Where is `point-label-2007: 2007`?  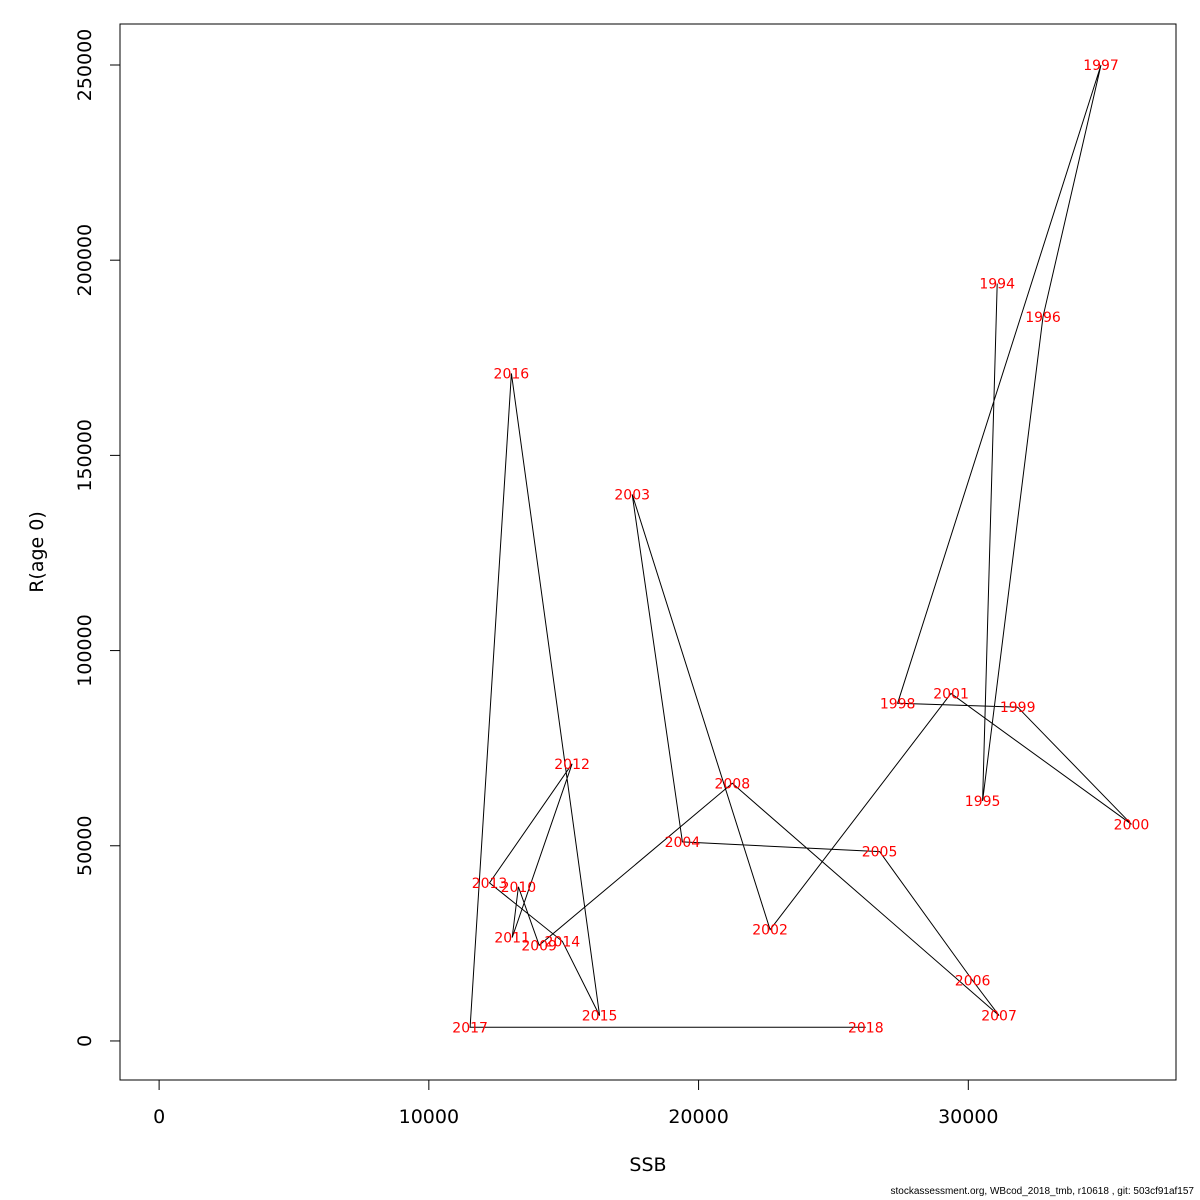
point-label-2007: 2007 is located at coordinates (999, 1017).